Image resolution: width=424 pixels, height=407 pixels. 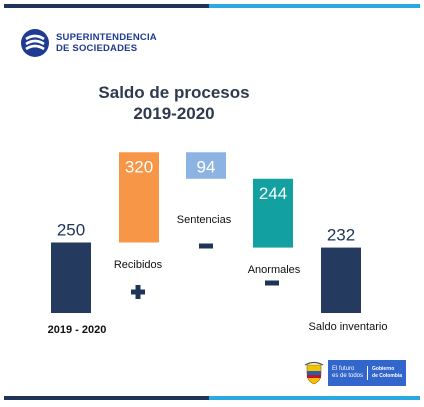 What do you see at coordinates (106, 398) in the screenshot?
I see `bottom-accent-bar-dark` at bounding box center [106, 398].